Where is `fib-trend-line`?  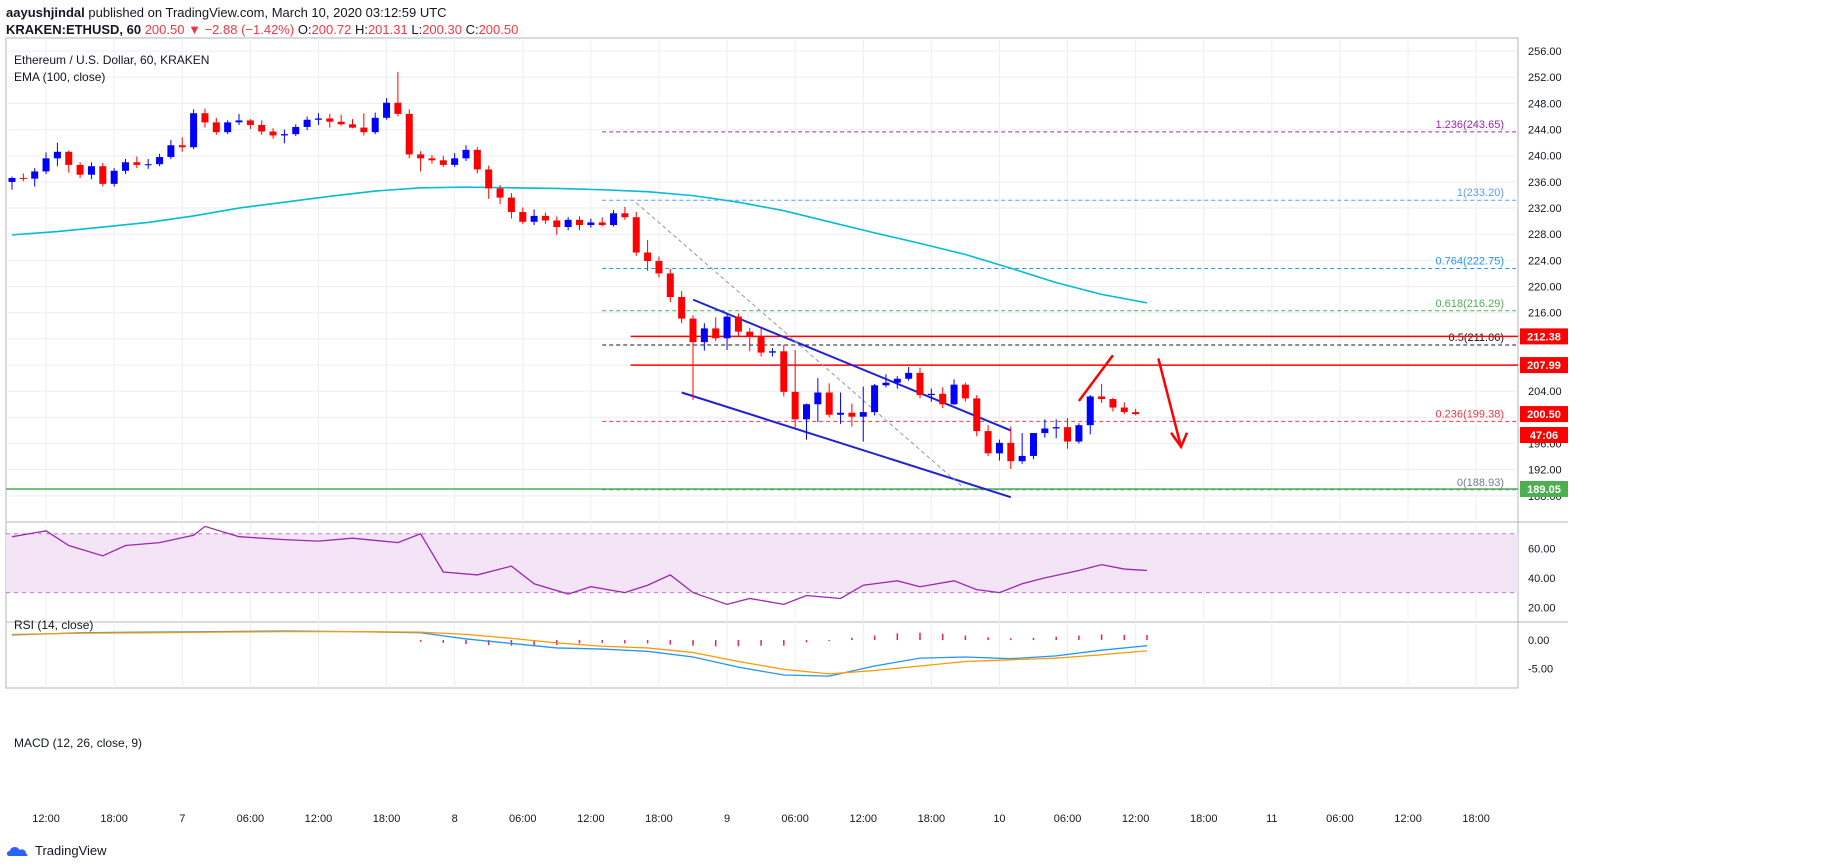 fib-trend-line is located at coordinates (800, 346).